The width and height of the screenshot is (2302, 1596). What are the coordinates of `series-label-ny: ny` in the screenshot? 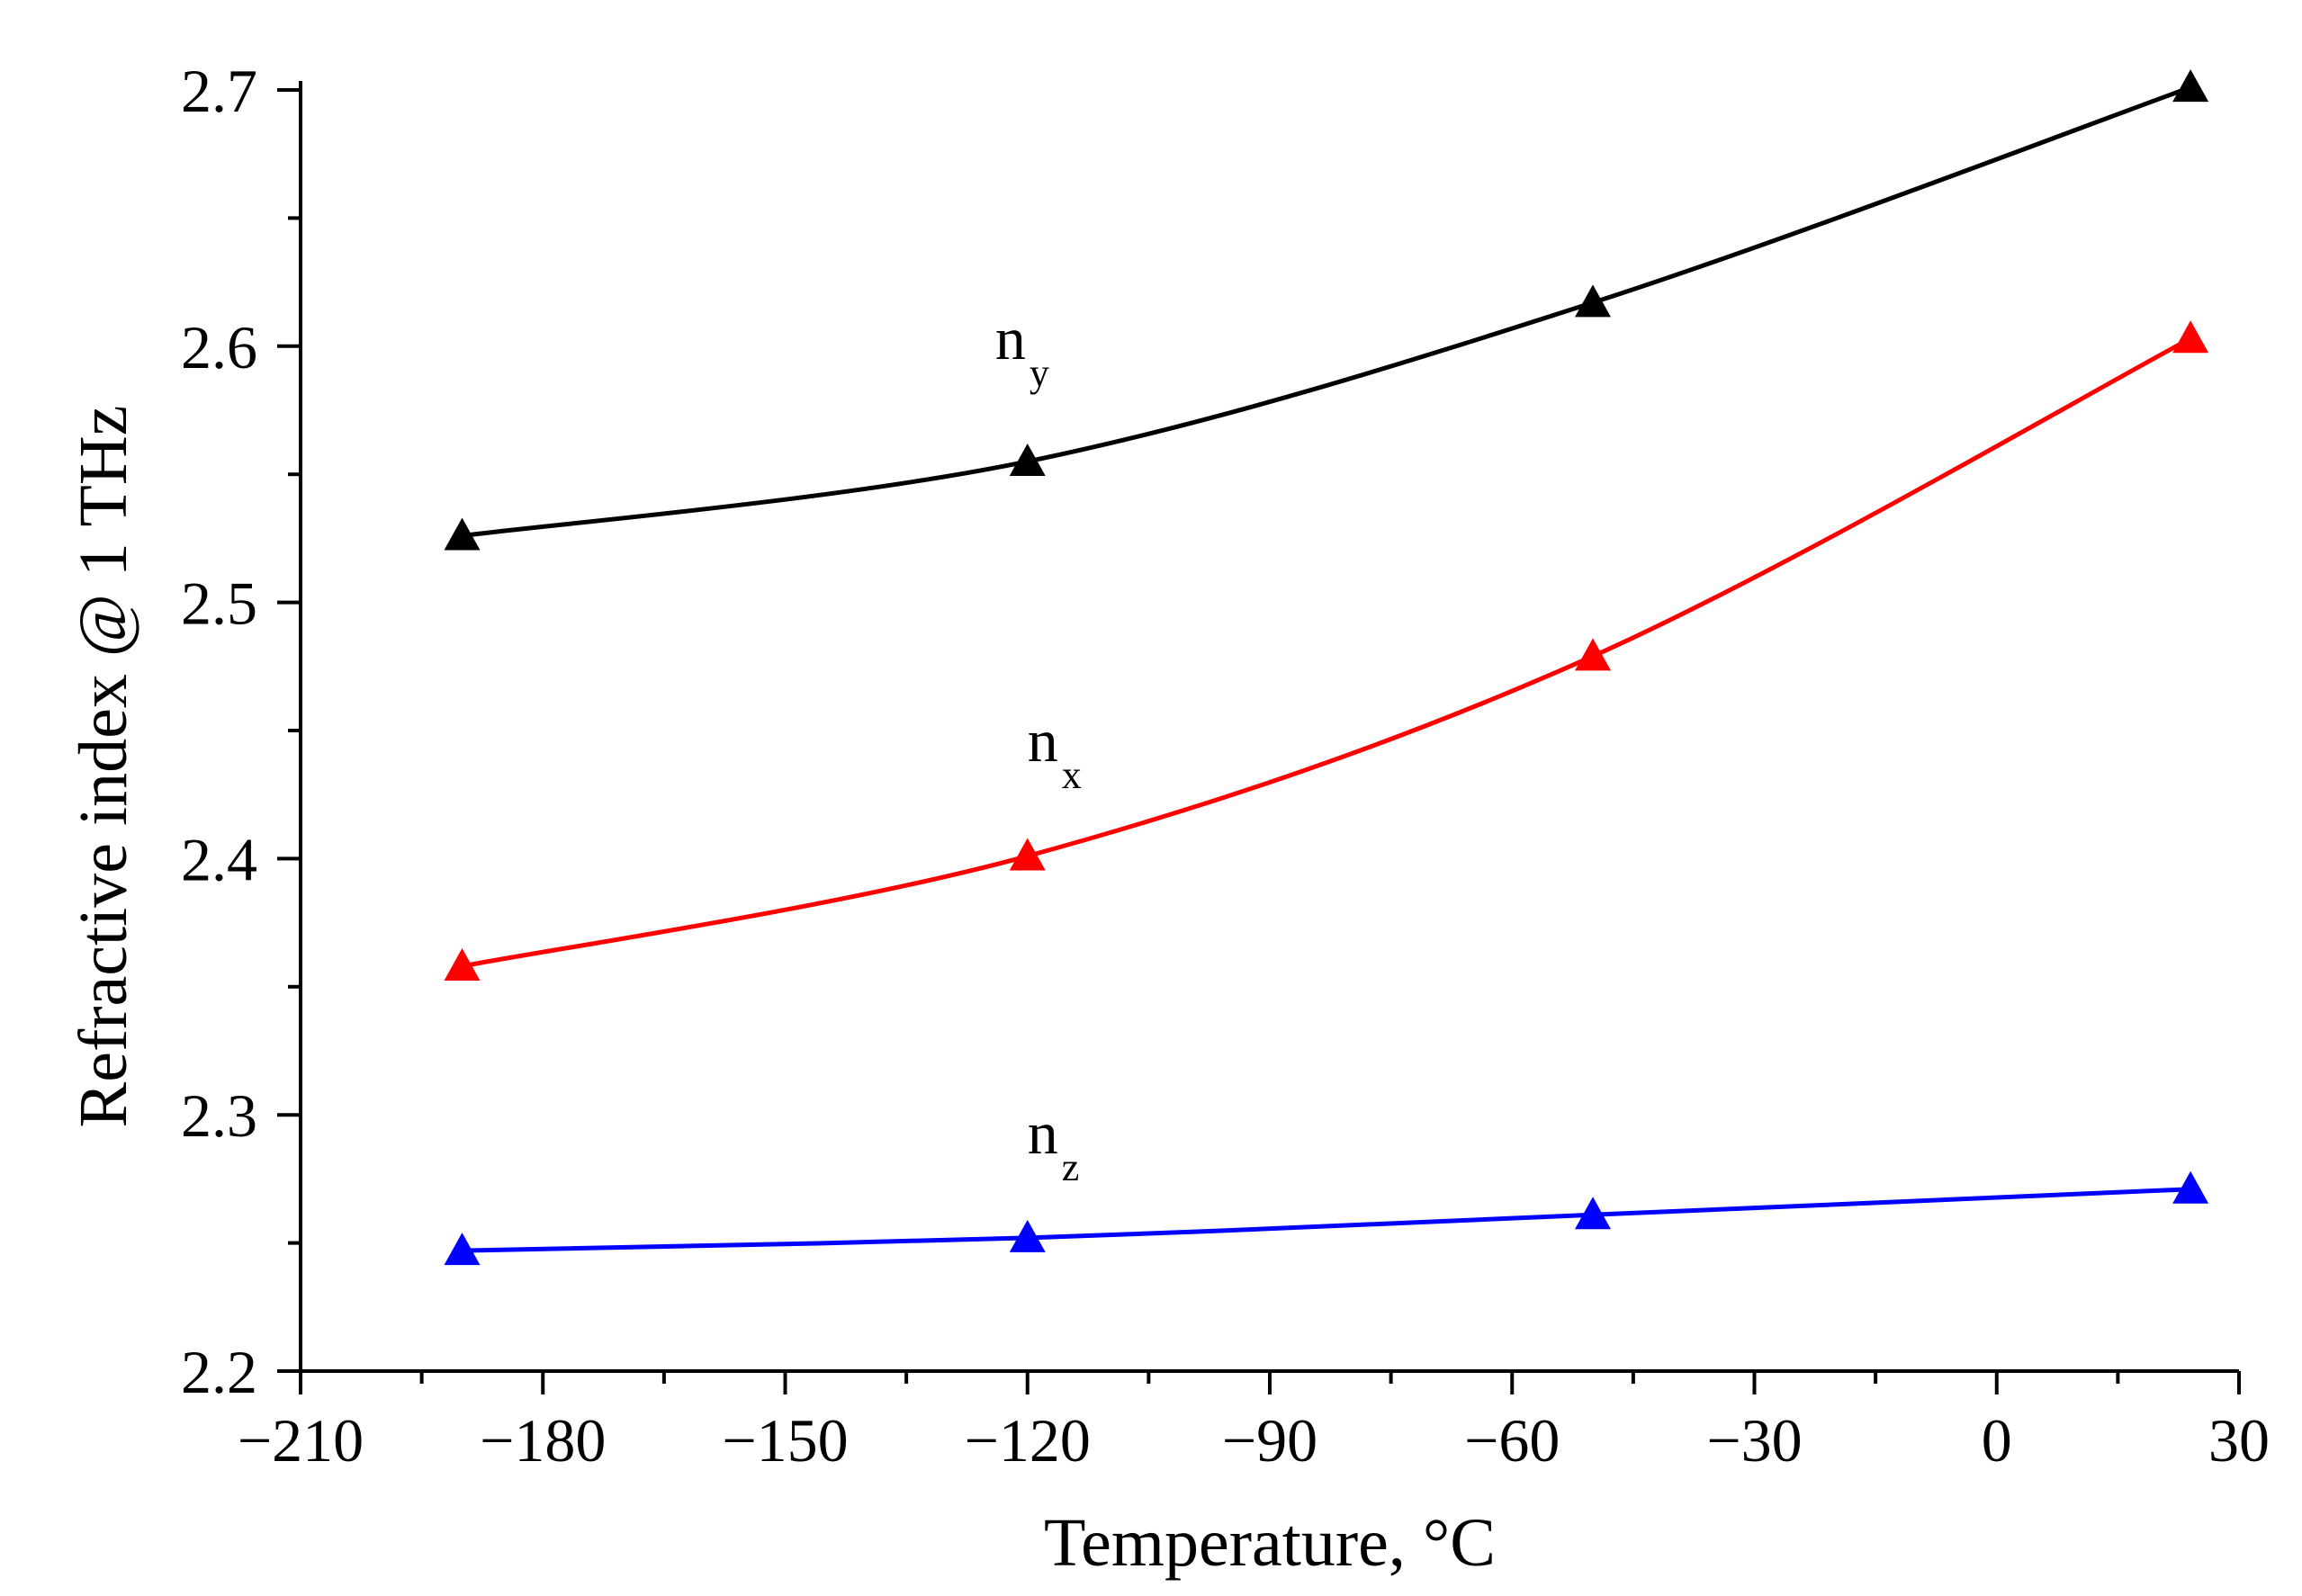 It's located at (1022, 349).